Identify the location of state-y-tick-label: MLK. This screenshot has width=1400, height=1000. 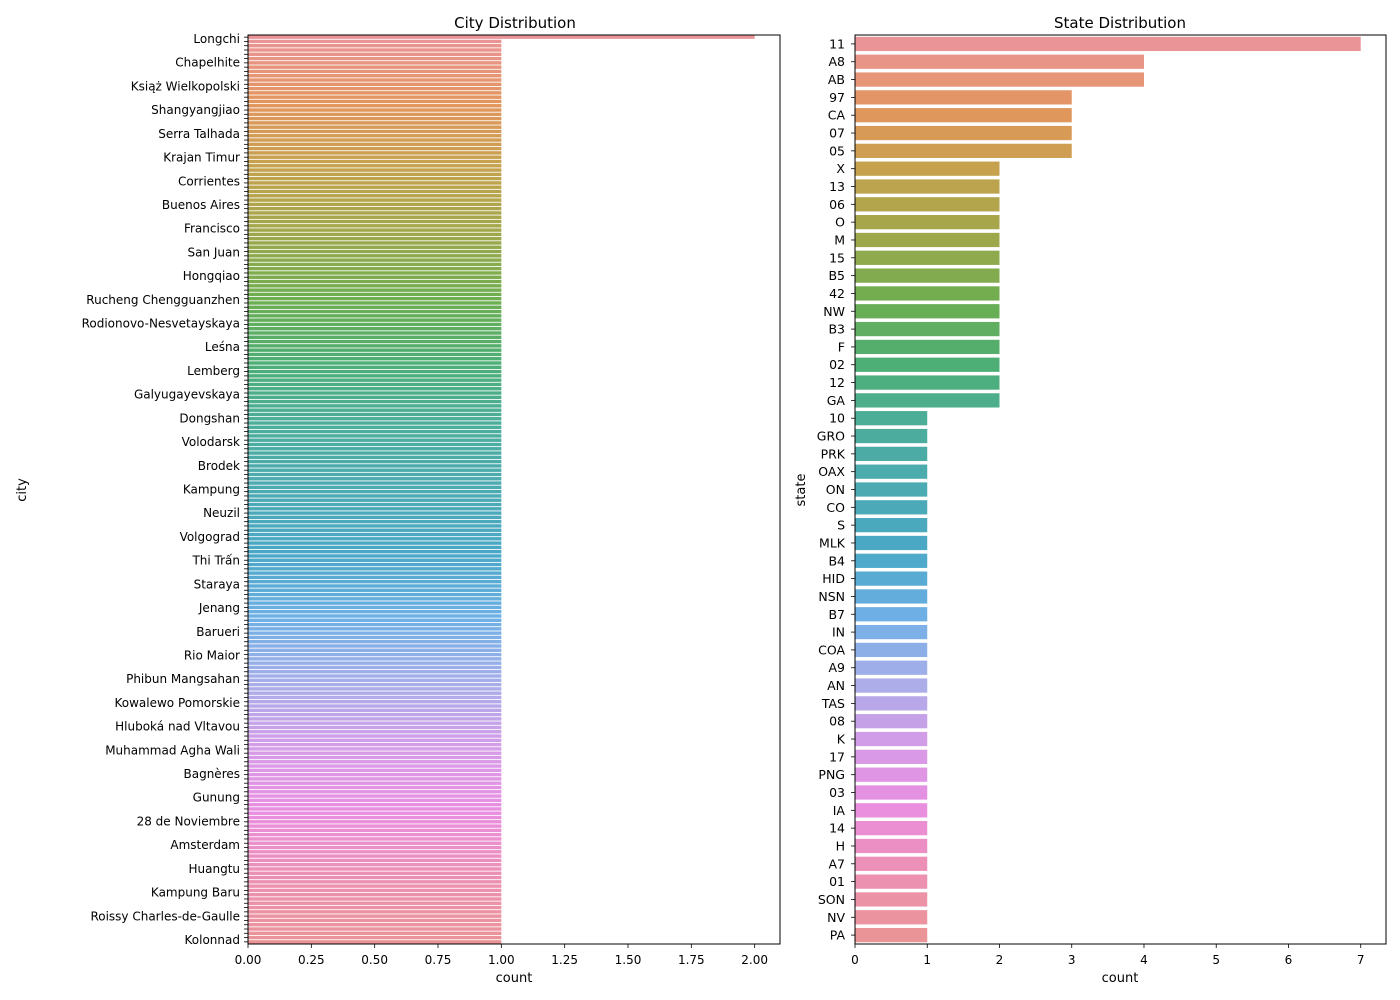
(832, 542).